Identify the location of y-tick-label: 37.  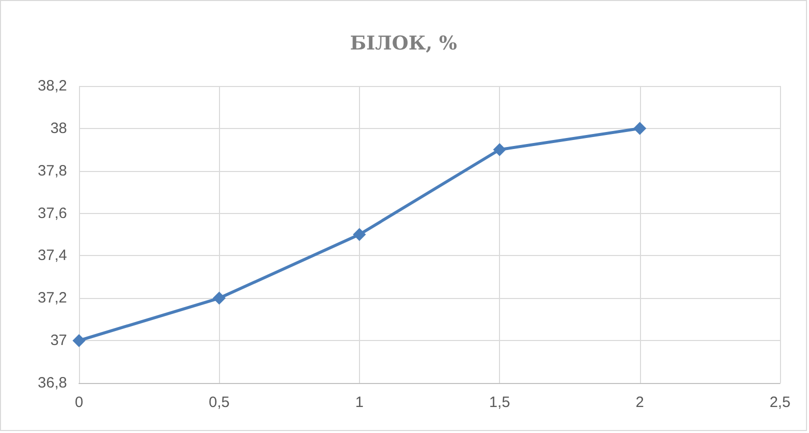
(58, 341).